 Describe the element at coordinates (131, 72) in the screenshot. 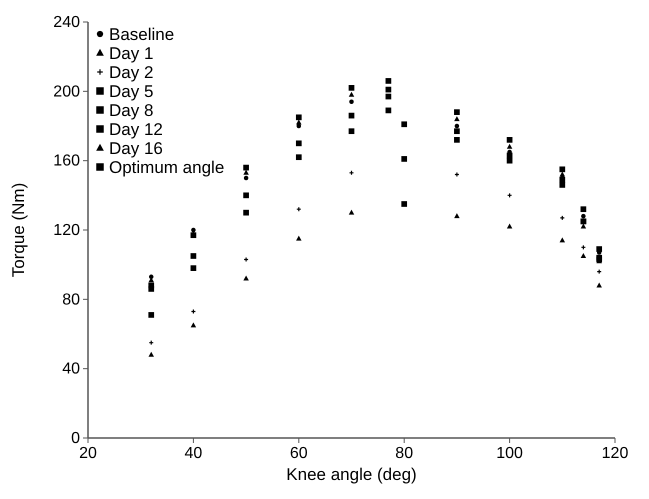

I see `legend-label: Day 2` at that location.